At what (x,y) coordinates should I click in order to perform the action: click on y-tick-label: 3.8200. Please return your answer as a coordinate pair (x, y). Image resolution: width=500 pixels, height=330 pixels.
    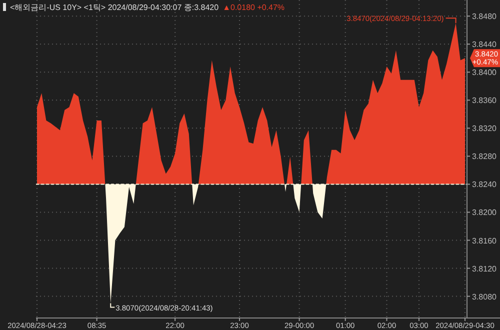
    Looking at the image, I should click on (485, 213).